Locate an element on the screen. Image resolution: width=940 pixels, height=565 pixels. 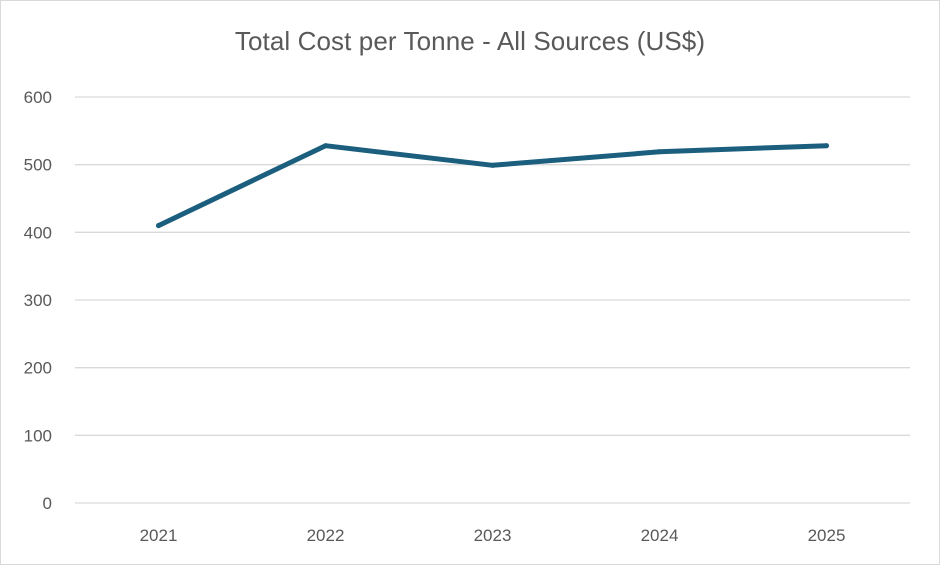
data-point-2024 is located at coordinates (659, 152).